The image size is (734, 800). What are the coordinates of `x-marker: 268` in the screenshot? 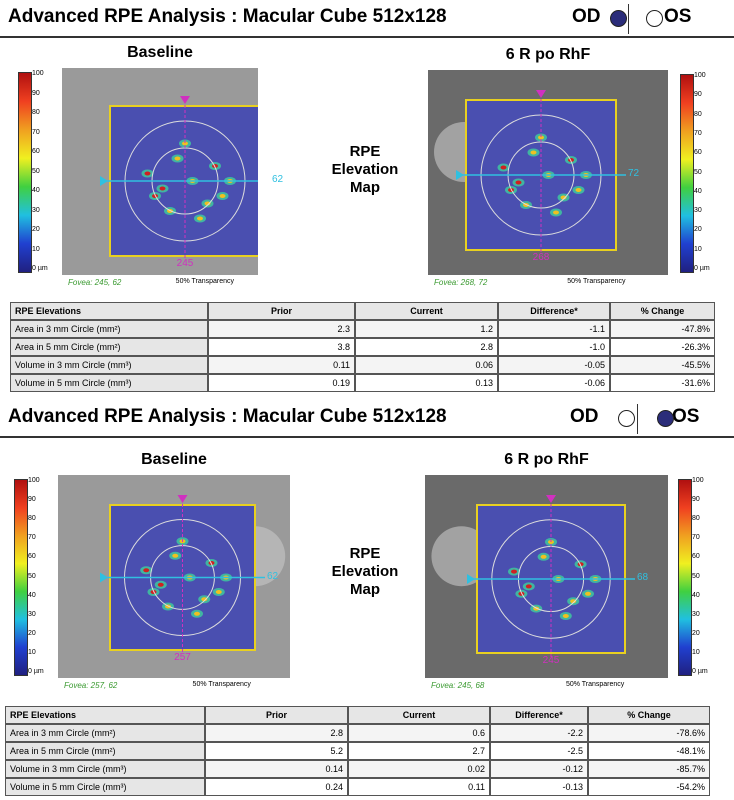 It's located at (541, 257).